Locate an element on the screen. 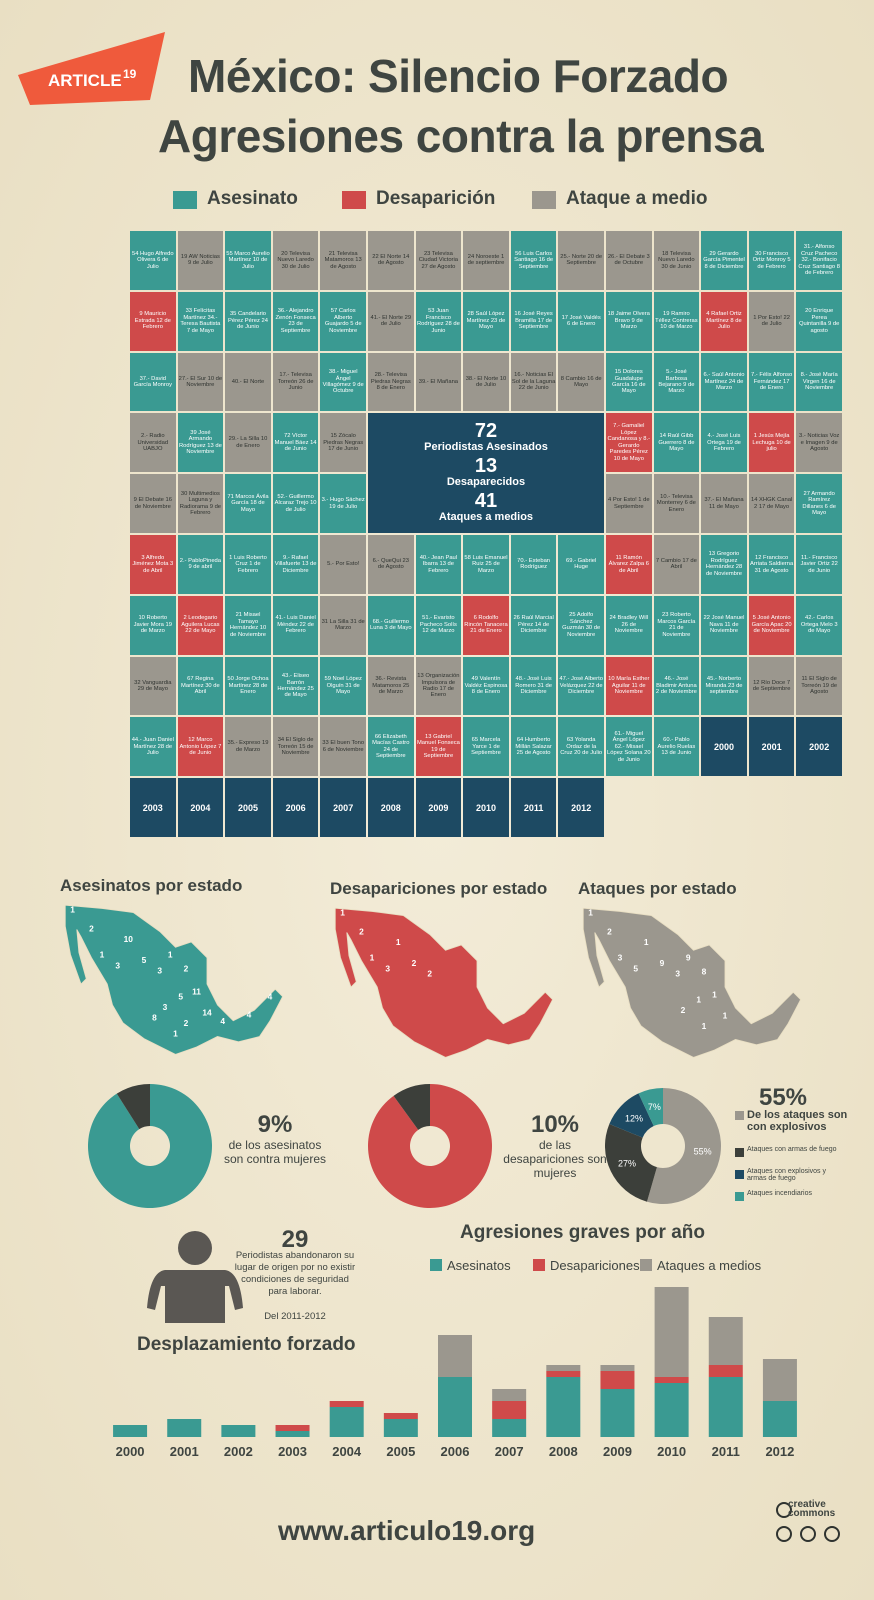  event-tile: 32 Vanguardia 29 de Mayo is located at coordinates (153, 686).